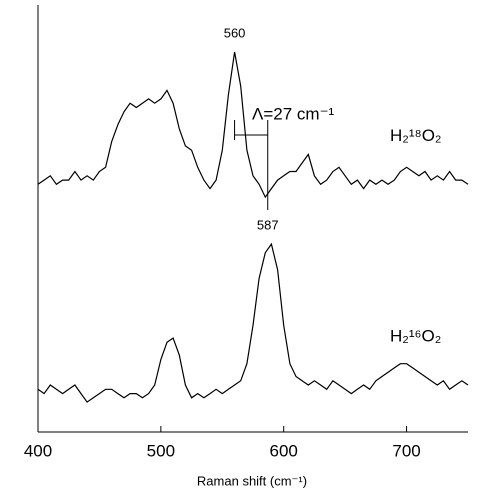 The width and height of the screenshot is (500, 500). What do you see at coordinates (38, 450) in the screenshot?
I see `x-tick-label: 400` at bounding box center [38, 450].